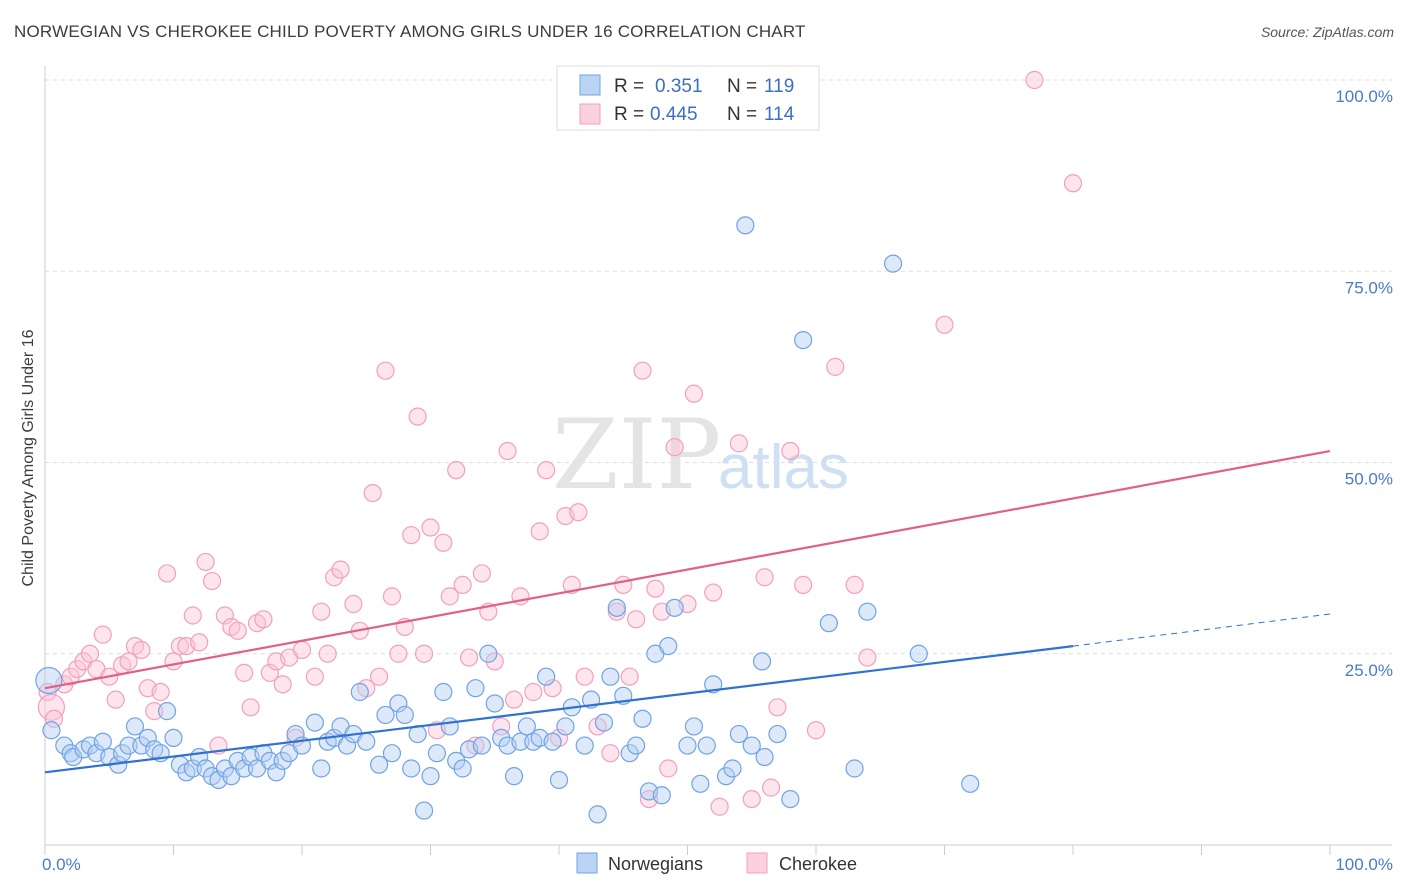 This screenshot has width=1406, height=892. What do you see at coordinates (590, 114) in the screenshot?
I see `legend-swatch-cherokee` at bounding box center [590, 114].